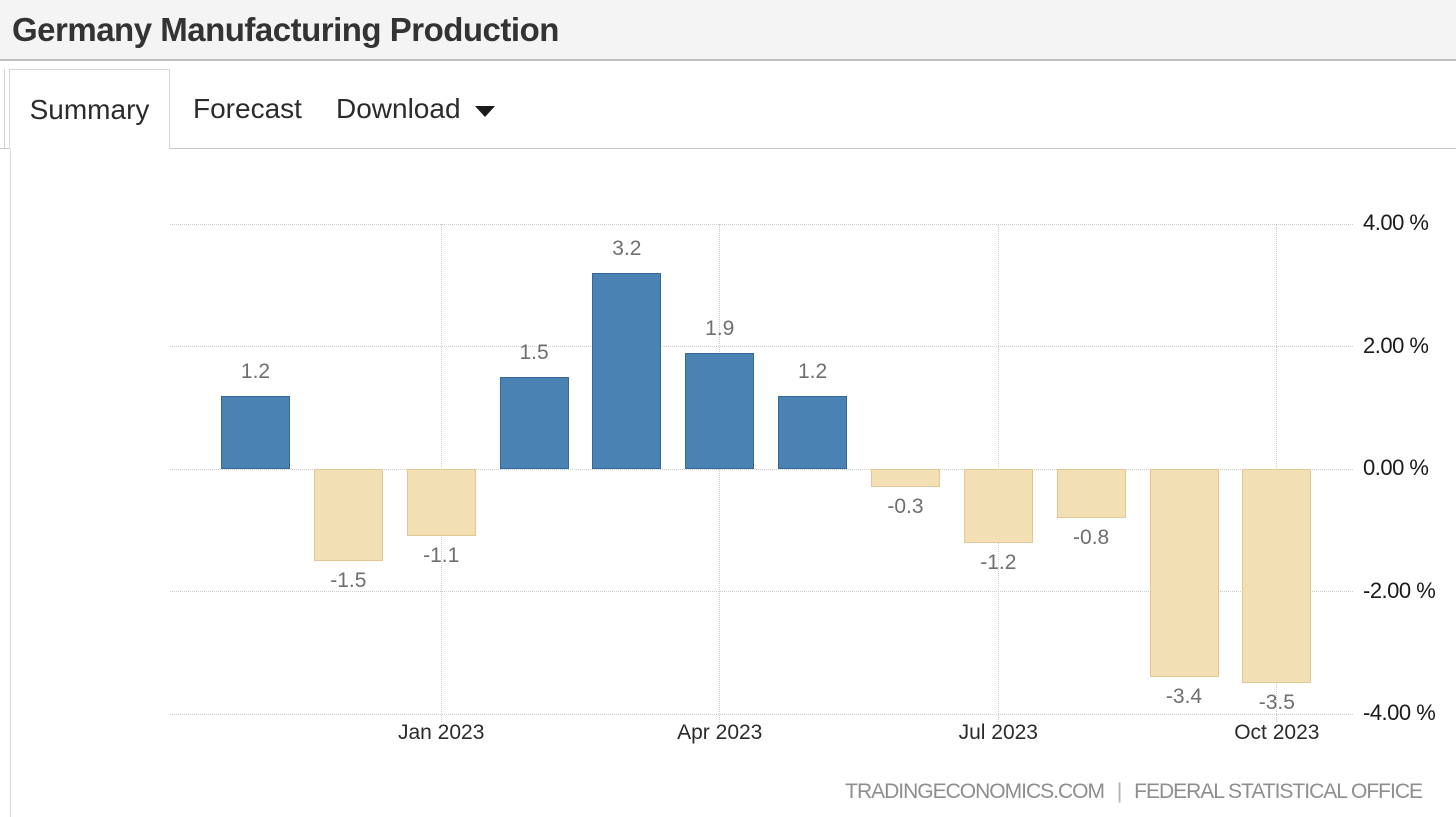 Image resolution: width=1456 pixels, height=817 pixels. Describe the element at coordinates (534, 353) in the screenshot. I see `bar-value-label: 1.5` at that location.